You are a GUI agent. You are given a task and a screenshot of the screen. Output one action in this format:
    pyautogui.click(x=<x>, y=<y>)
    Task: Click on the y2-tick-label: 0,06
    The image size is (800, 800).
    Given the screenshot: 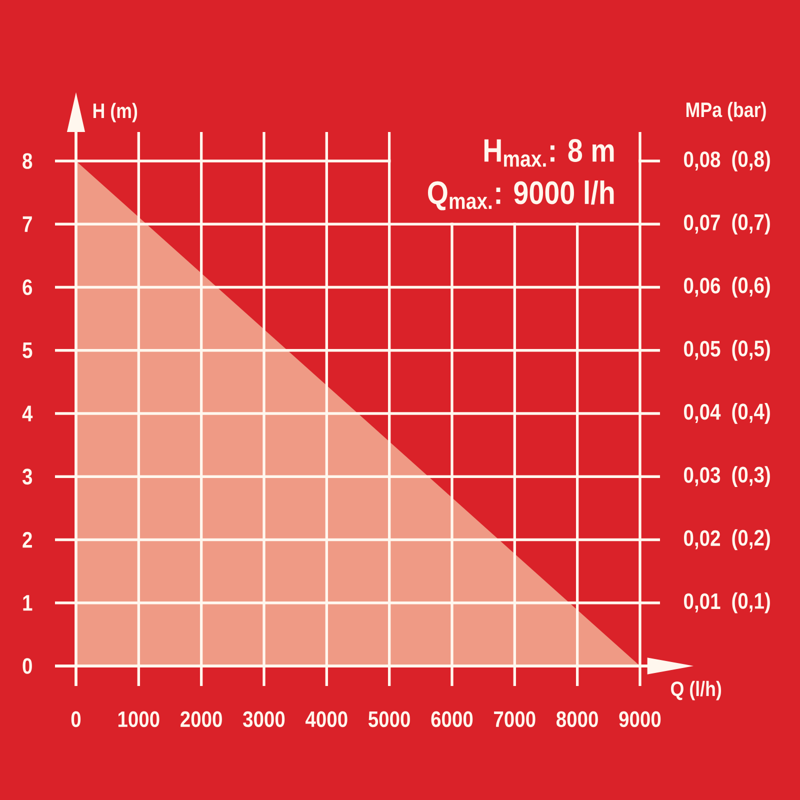 What is the action you would take?
    pyautogui.click(x=702, y=287)
    